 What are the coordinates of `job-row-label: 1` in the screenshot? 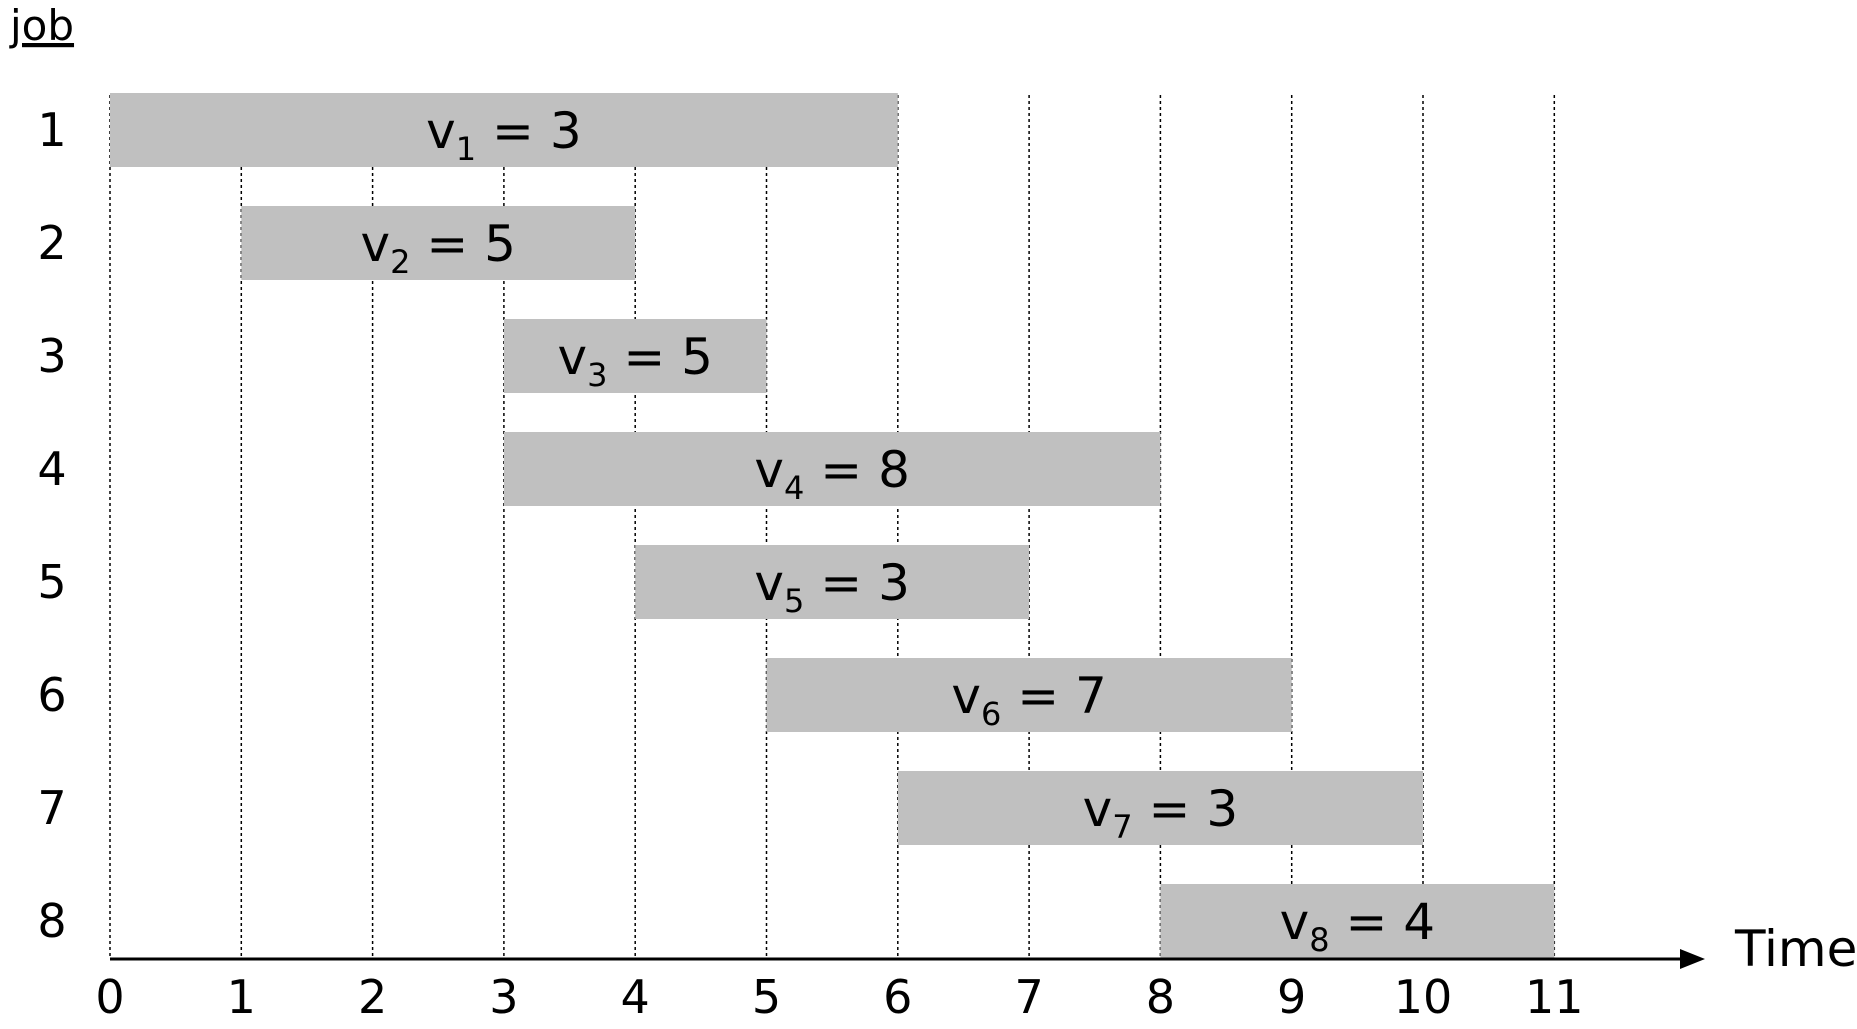 It's located at (51, 130).